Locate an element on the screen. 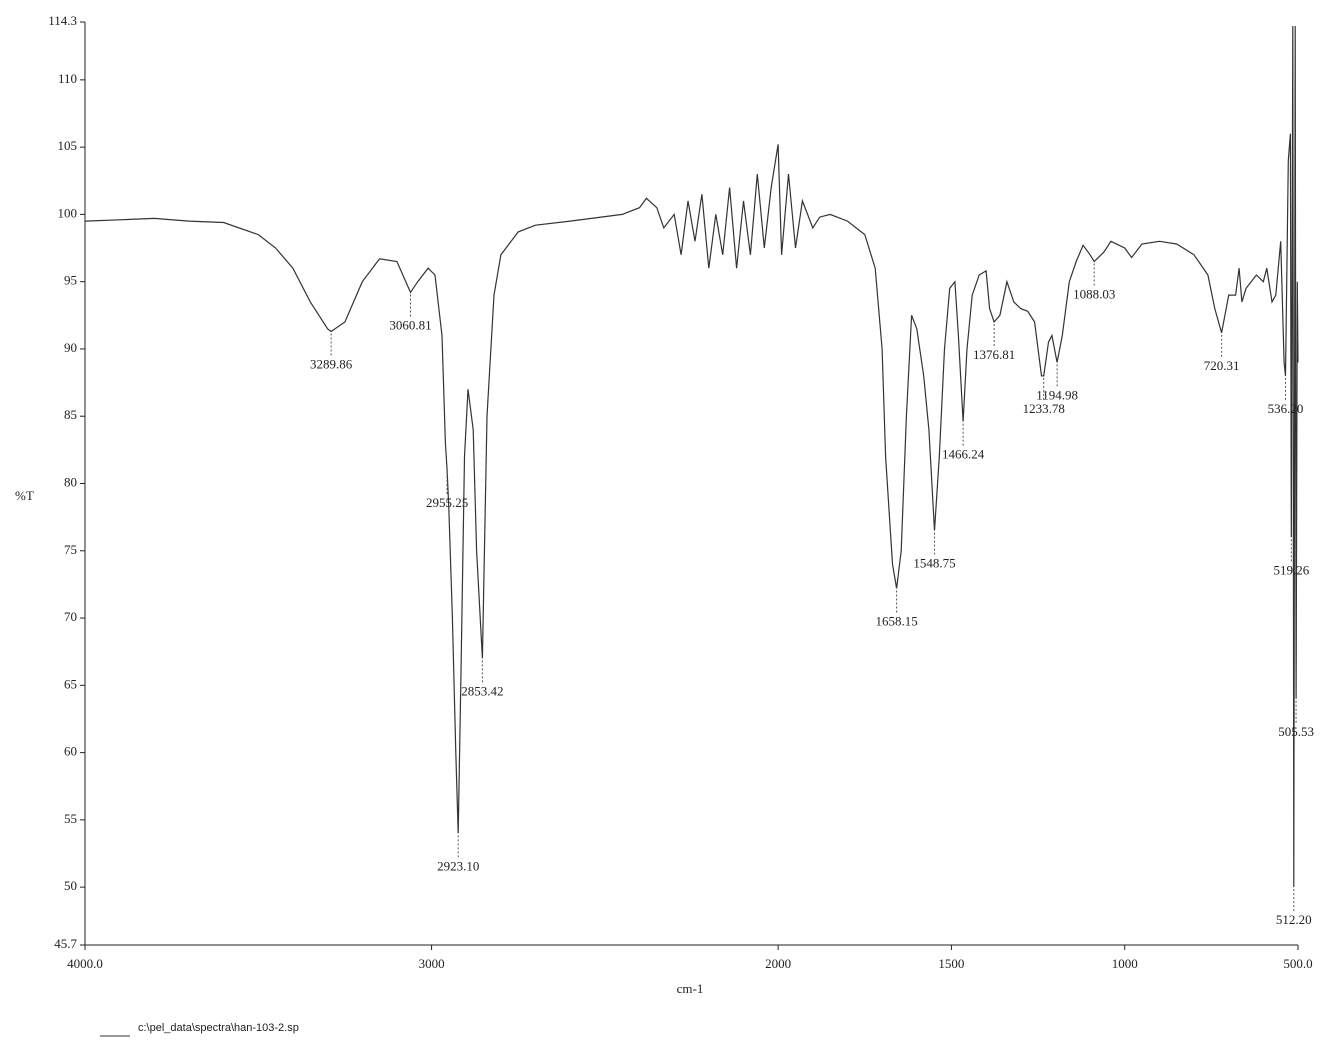 This screenshot has width=1322, height=1049. file-name: c:\pel_data\spectra\han-103-2.sp is located at coordinates (218, 1028).